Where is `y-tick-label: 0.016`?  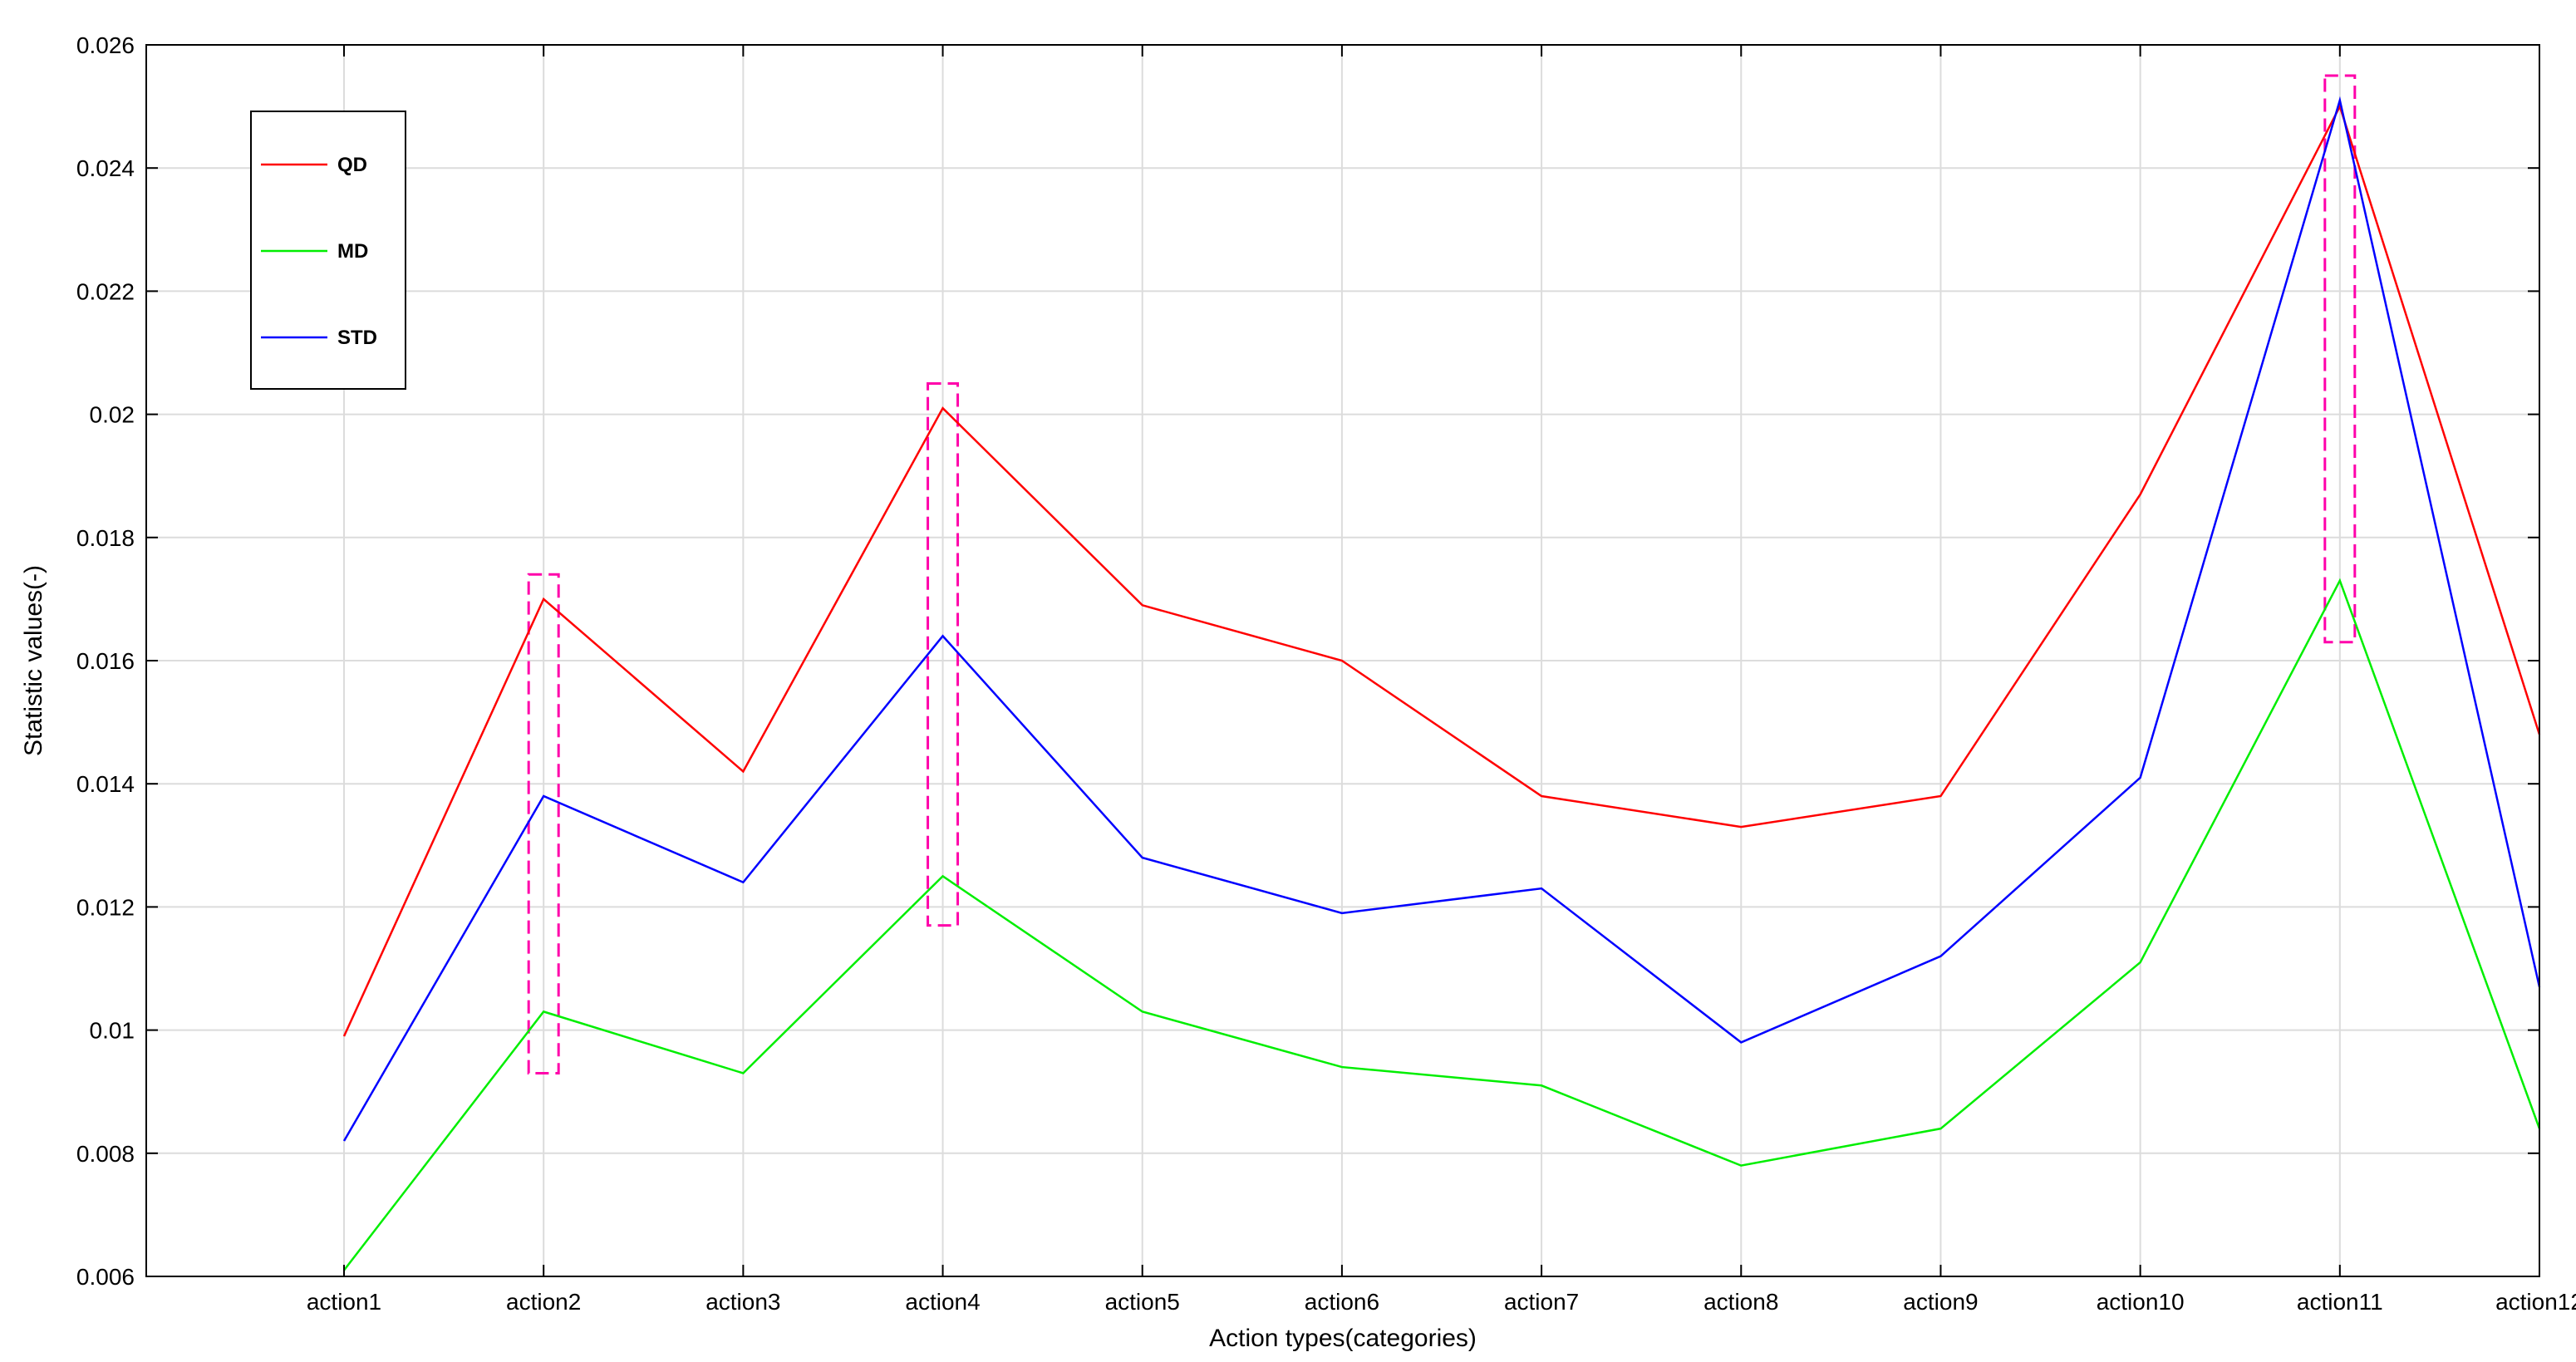
y-tick-label: 0.016 is located at coordinates (105, 661).